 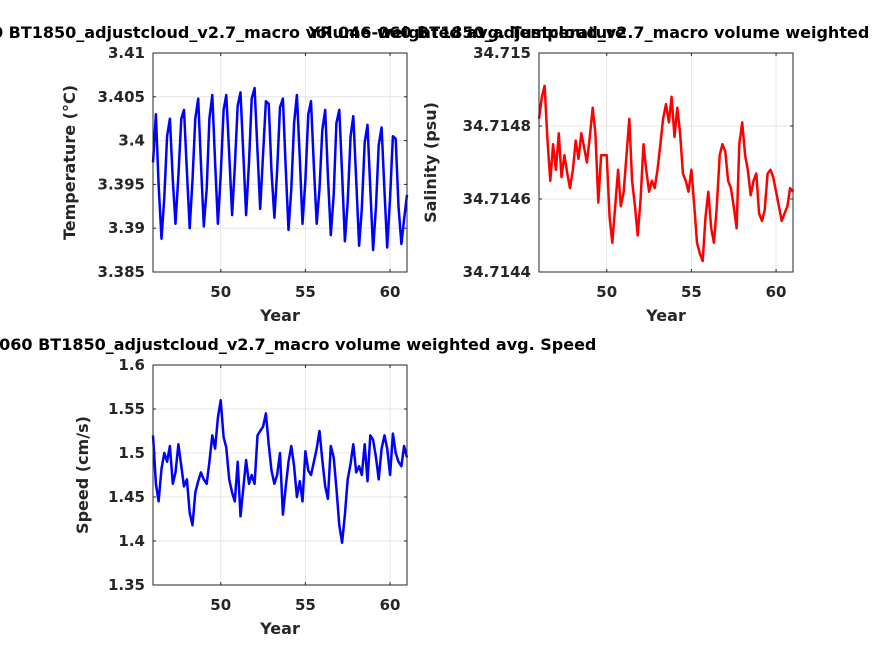 I want to click on speed-x-tick-label: 60, so click(x=390, y=605).